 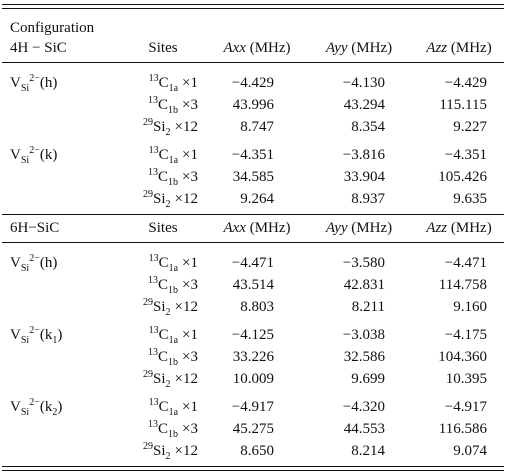 I want to click on value: 44.553, so click(x=364, y=429).